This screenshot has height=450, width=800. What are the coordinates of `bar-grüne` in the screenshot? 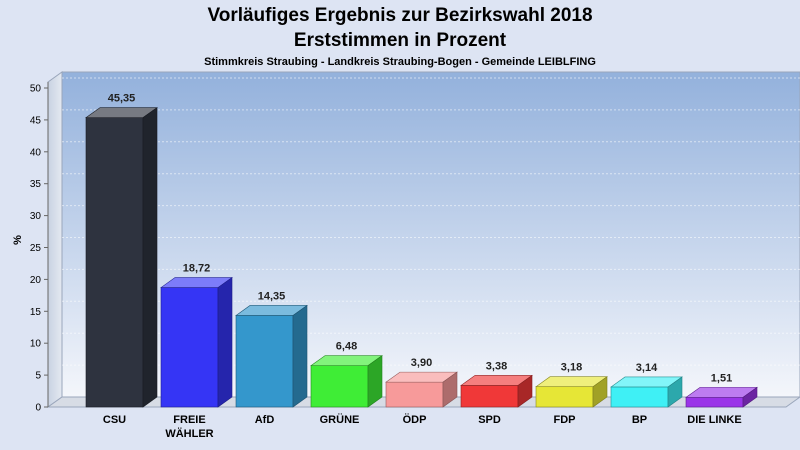 It's located at (346, 381).